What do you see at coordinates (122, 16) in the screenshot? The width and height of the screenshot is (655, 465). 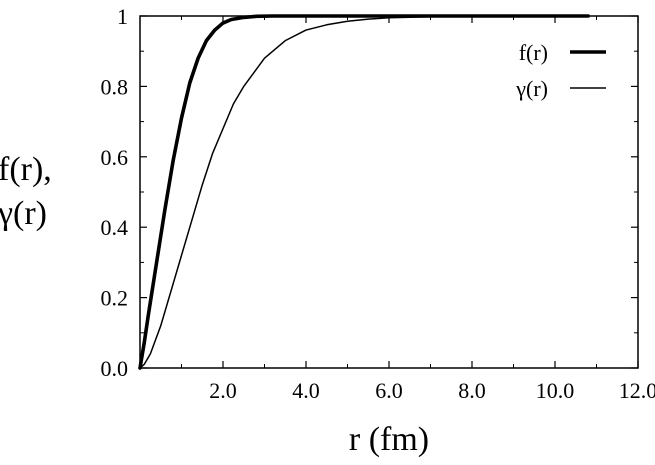 I see `y-tick-label: 1` at bounding box center [122, 16].